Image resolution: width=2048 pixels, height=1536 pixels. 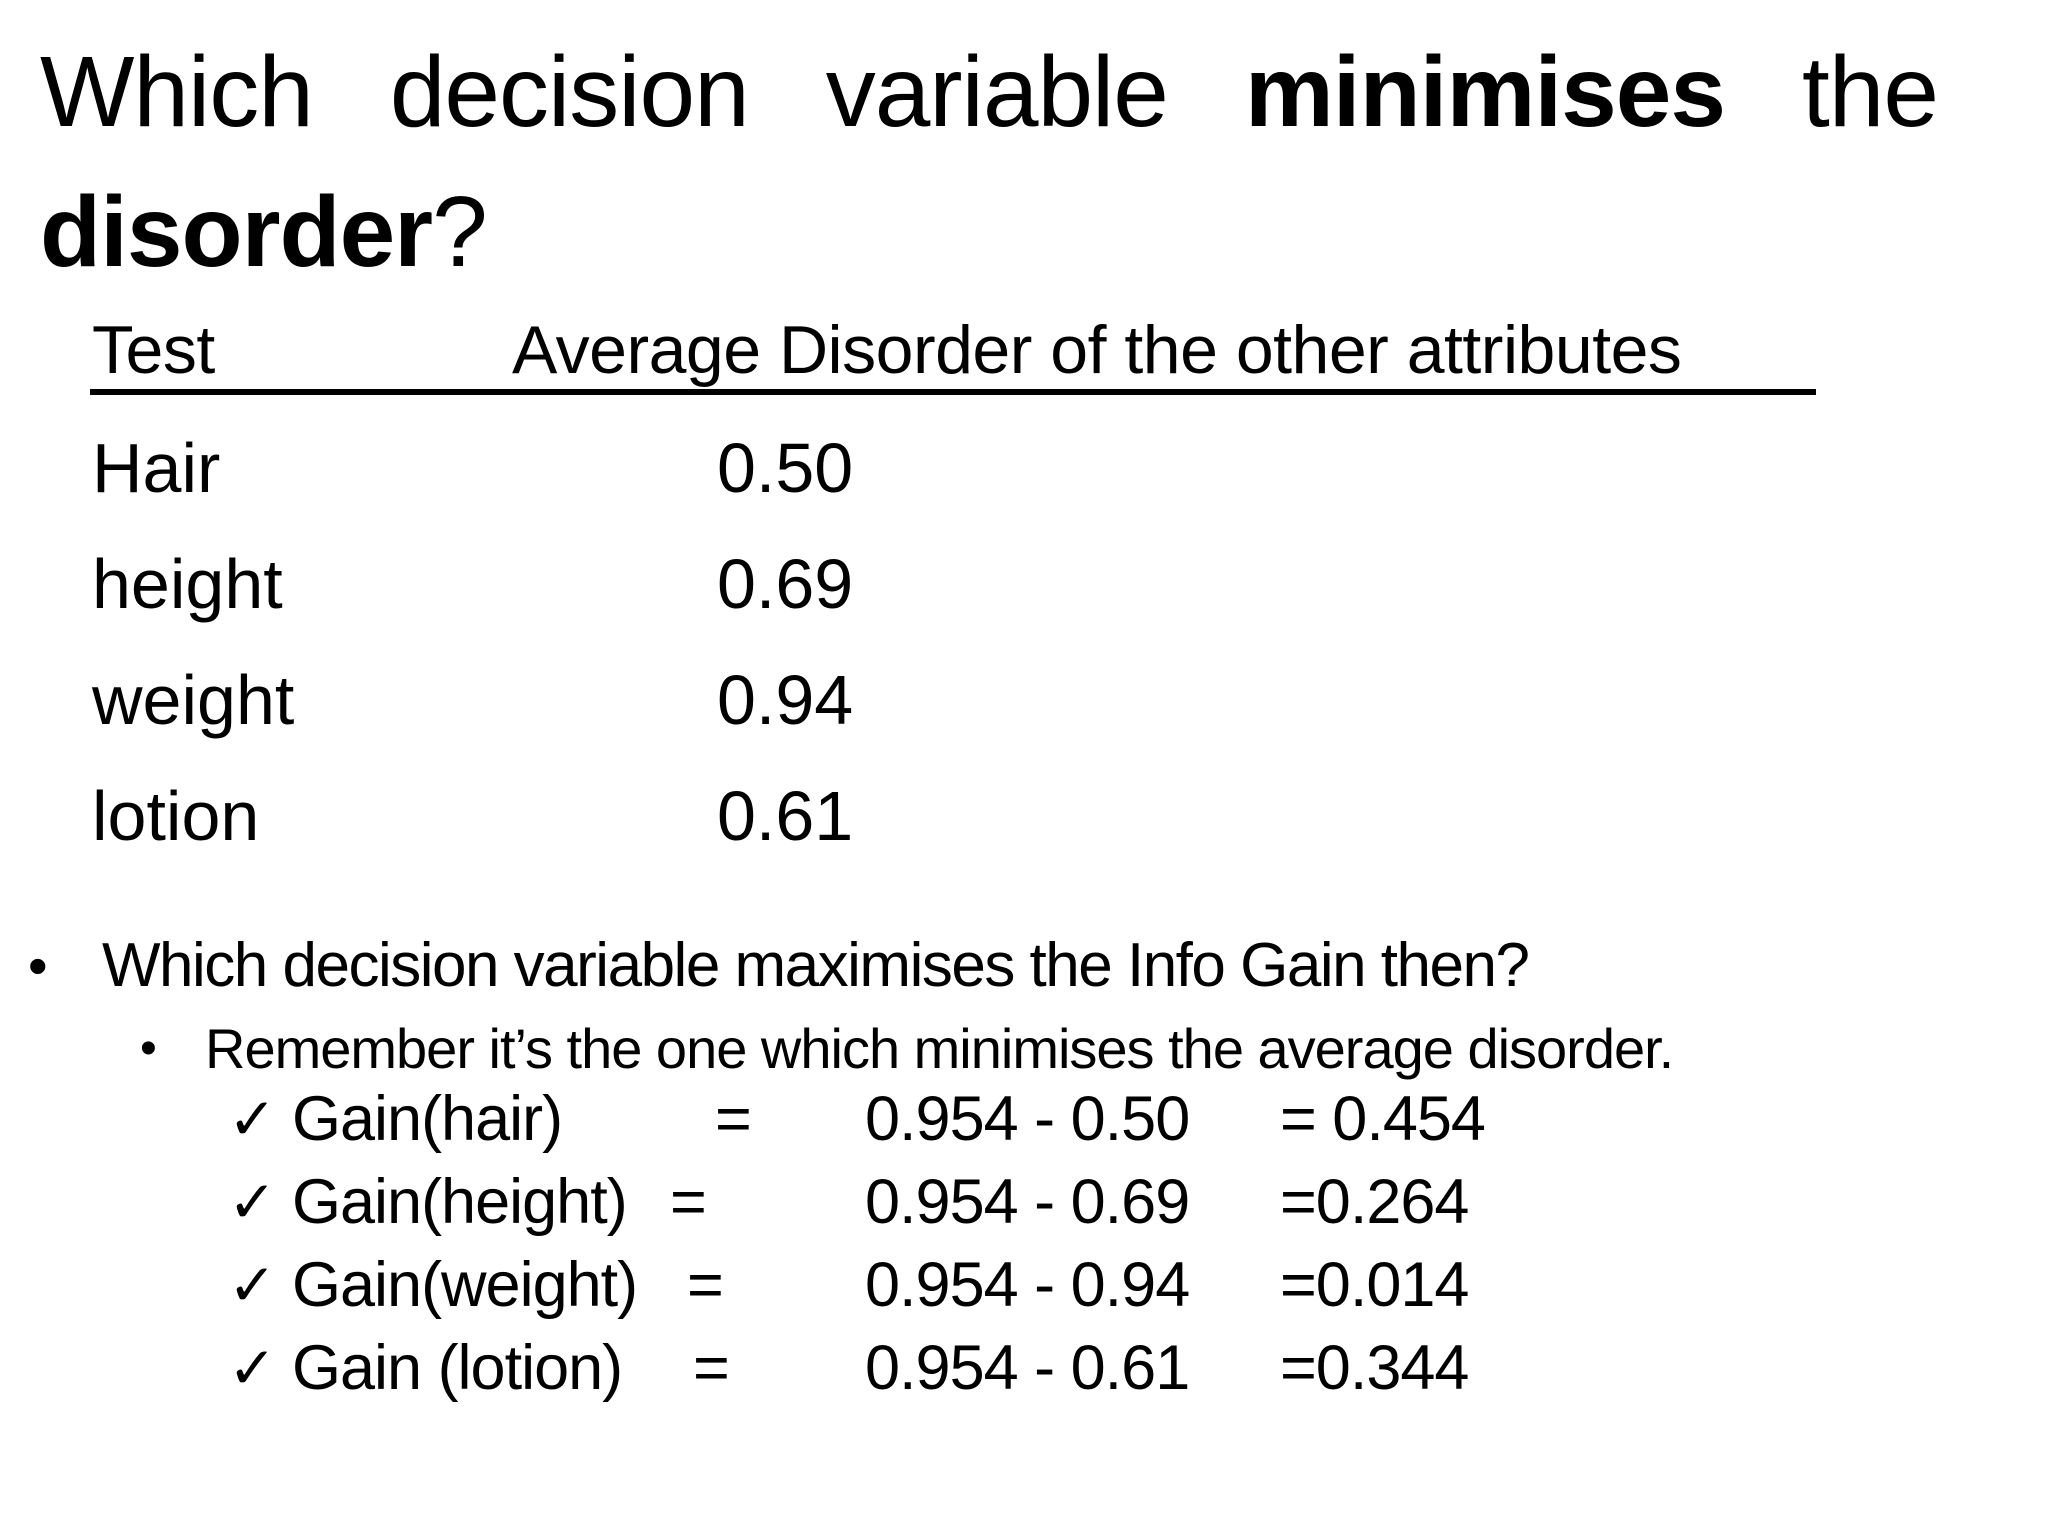 What do you see at coordinates (1832, 92) in the screenshot?
I see `title-text: the` at bounding box center [1832, 92].